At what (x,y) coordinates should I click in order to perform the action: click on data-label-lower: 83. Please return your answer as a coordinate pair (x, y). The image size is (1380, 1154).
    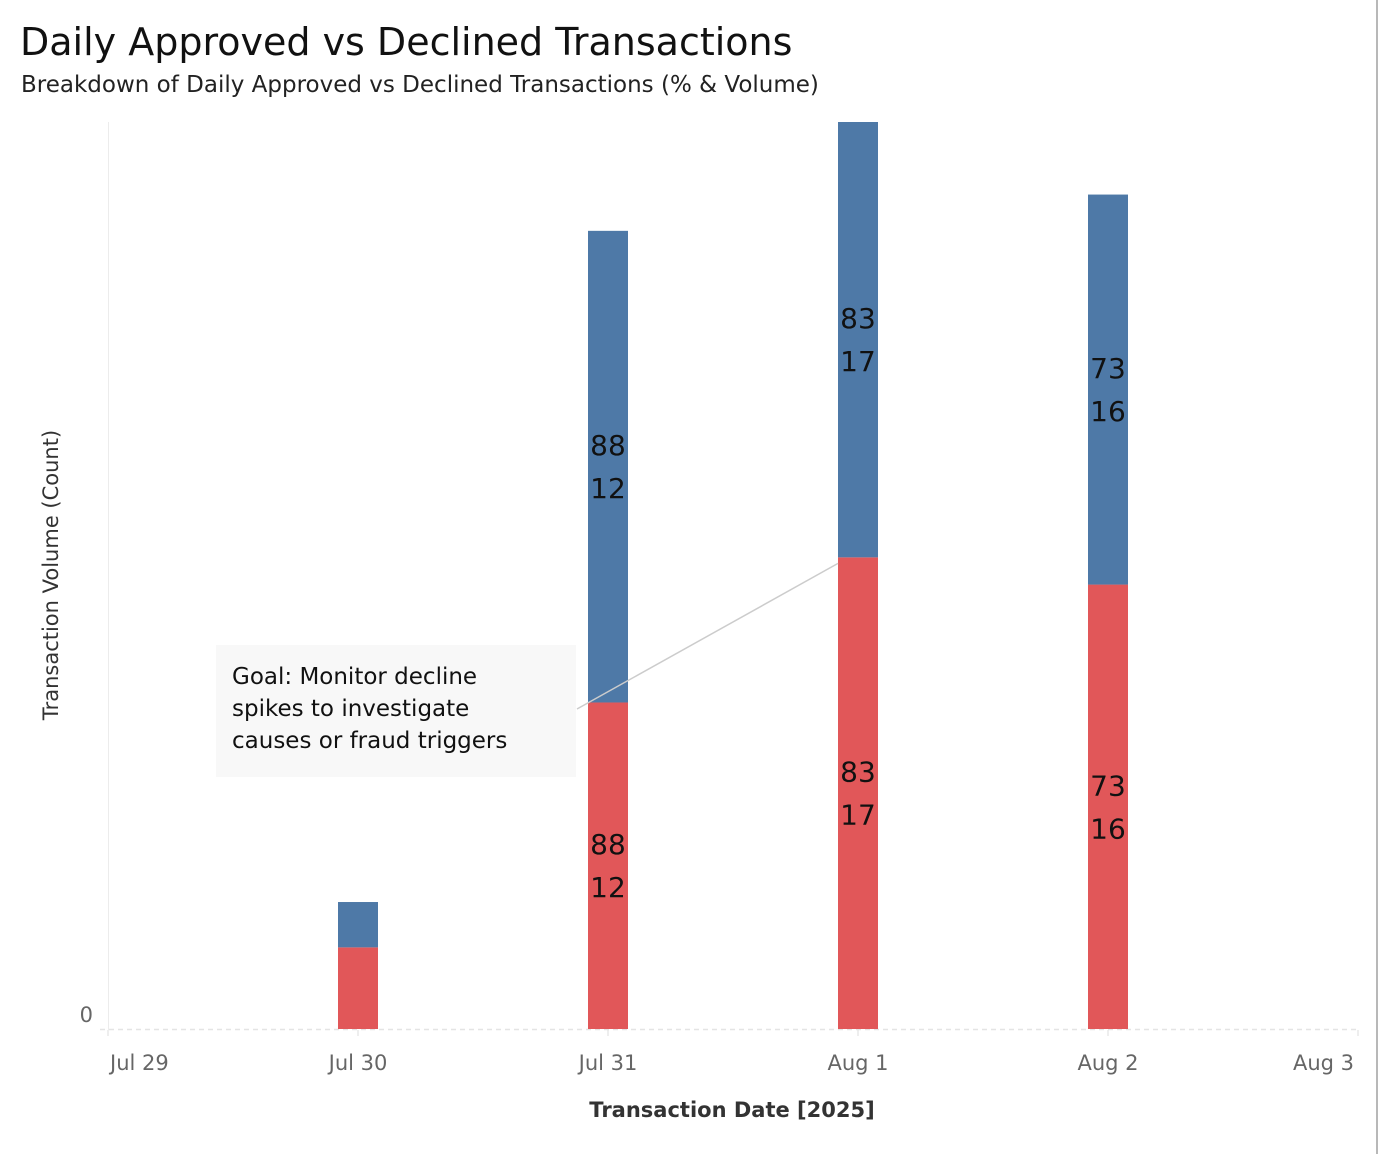
    Looking at the image, I should click on (858, 772).